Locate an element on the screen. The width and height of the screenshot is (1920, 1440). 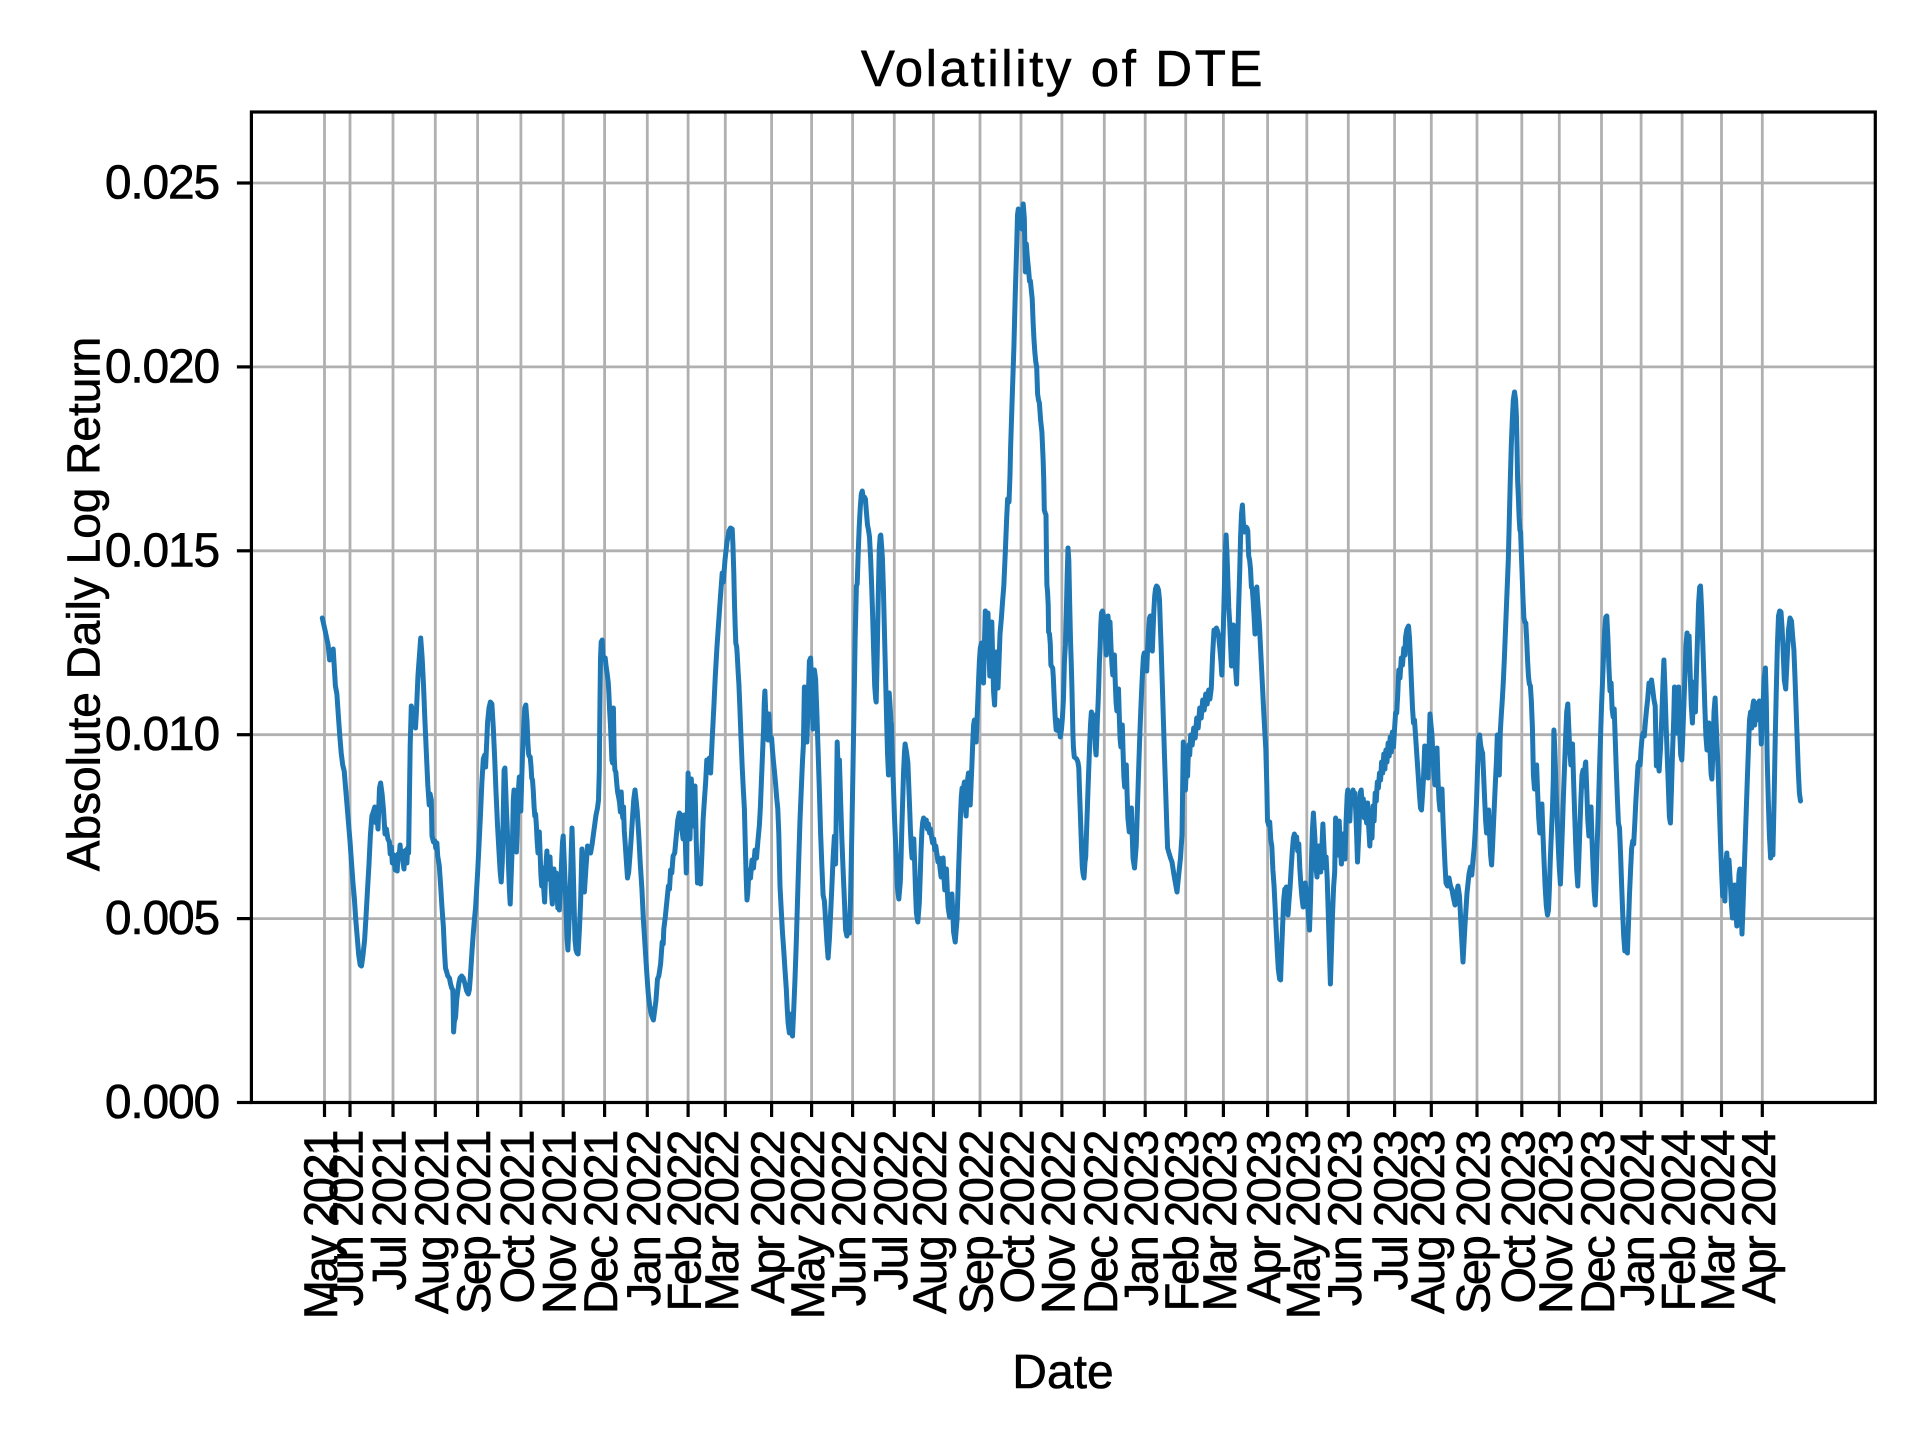
svg-text: Mar 2023 is located at coordinates (1219, 1221).